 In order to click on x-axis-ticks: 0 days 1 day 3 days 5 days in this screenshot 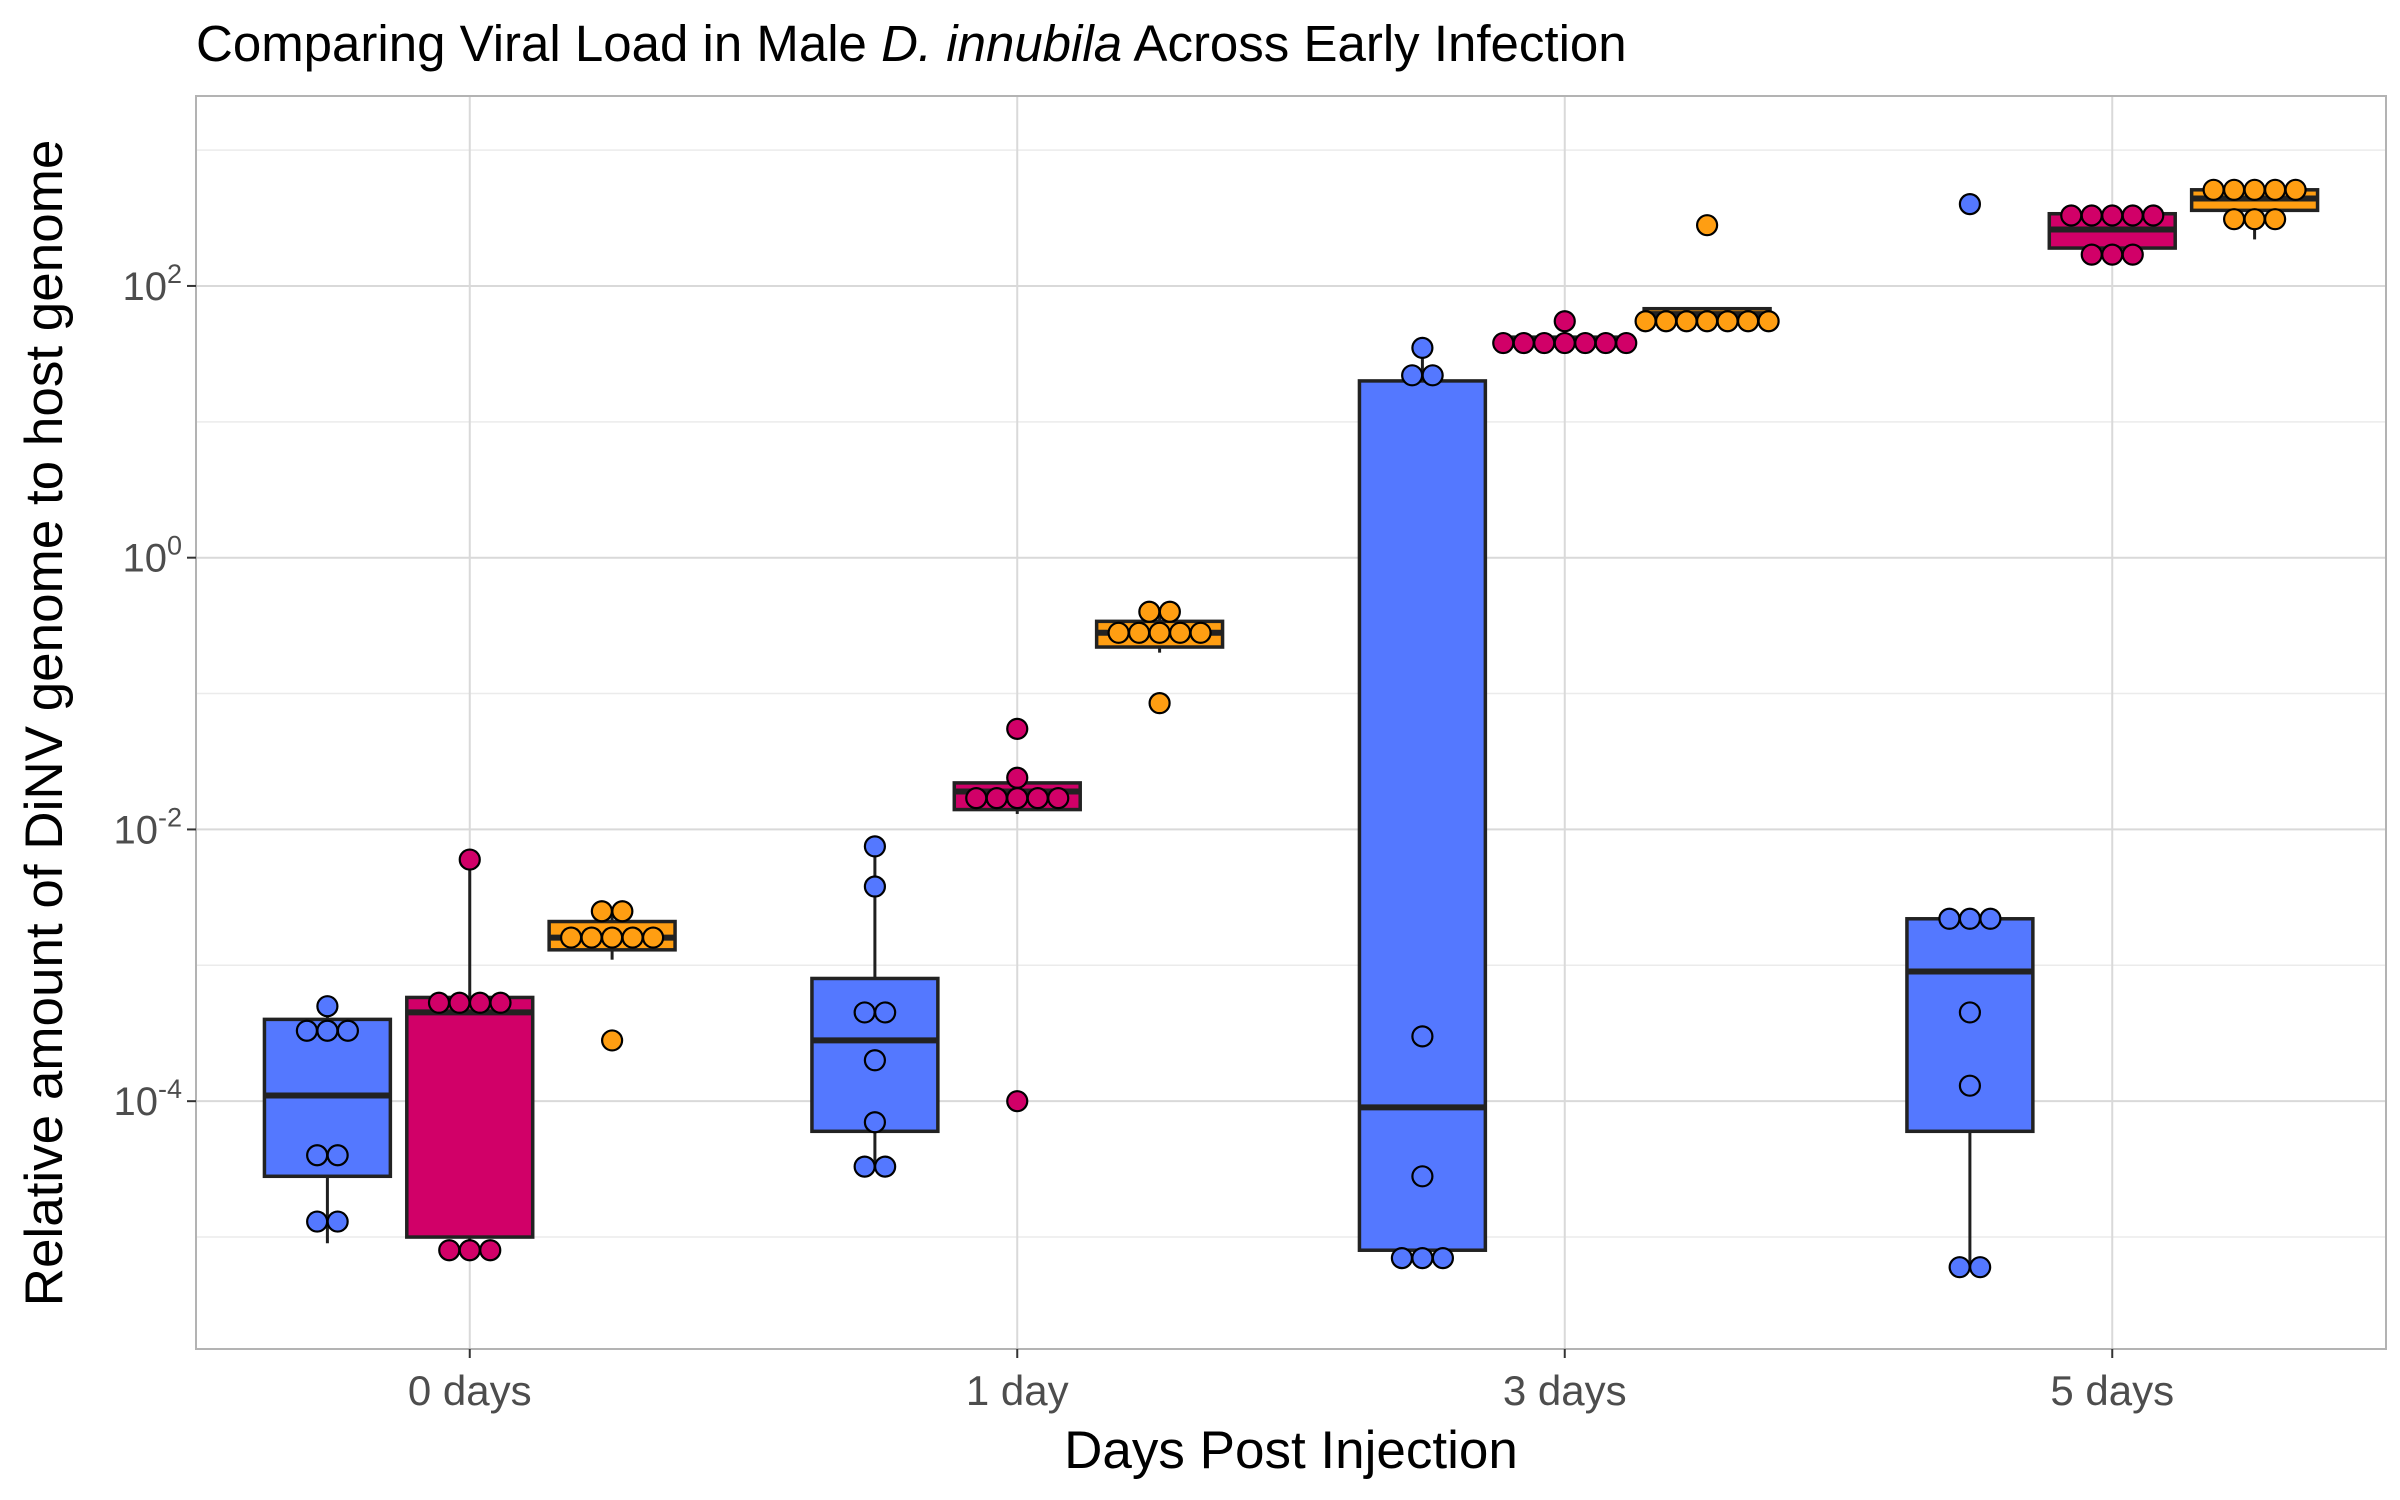, I will do `click(1291, 1381)`.